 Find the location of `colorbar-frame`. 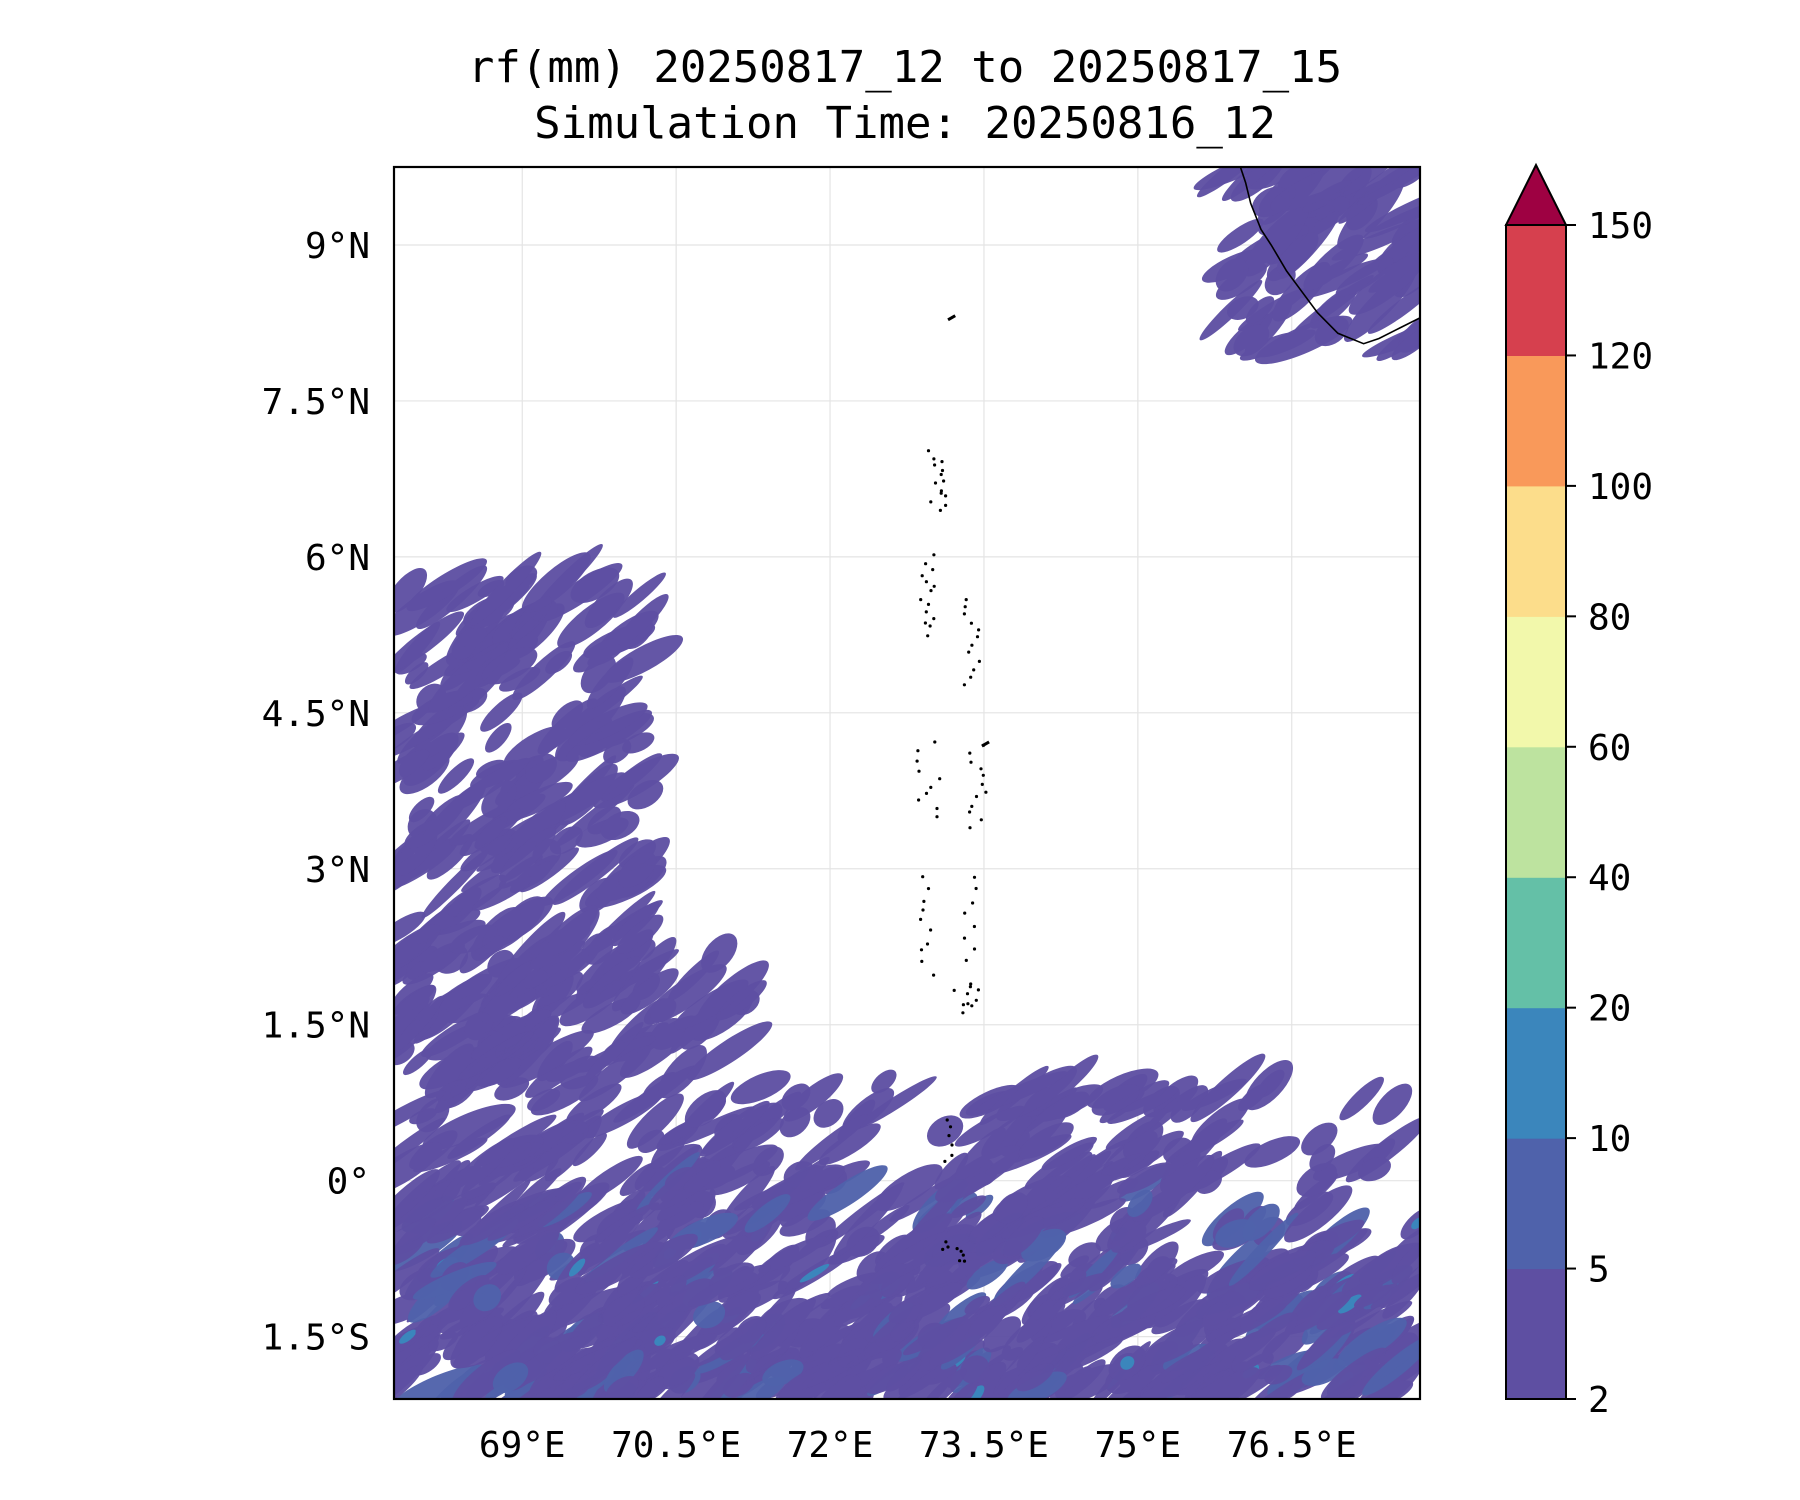

colorbar-frame is located at coordinates (1536, 812).